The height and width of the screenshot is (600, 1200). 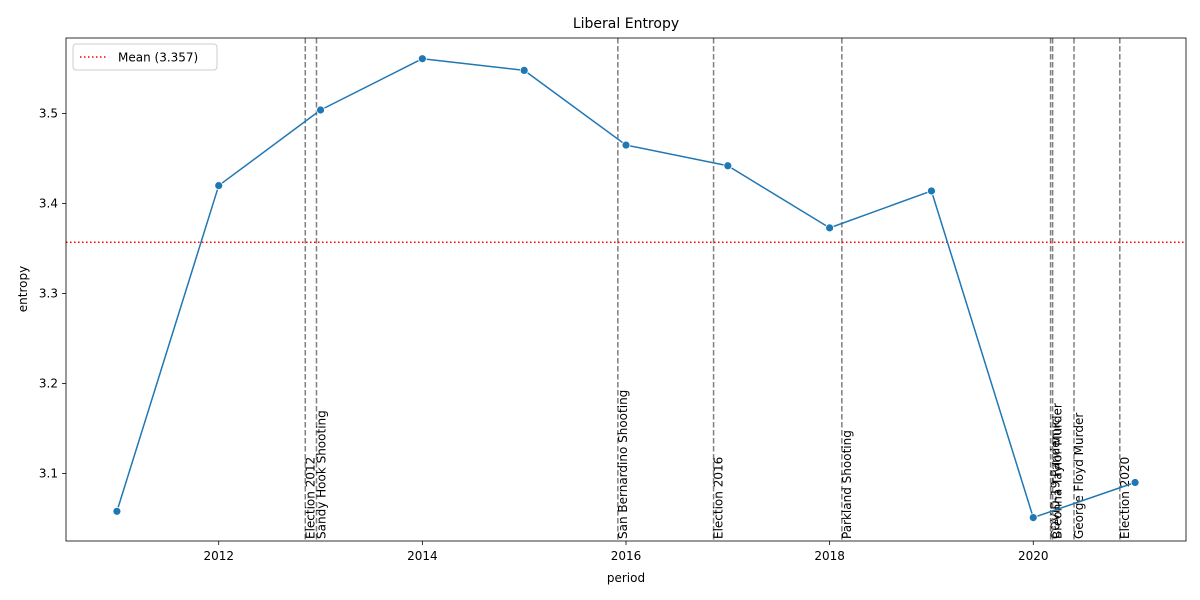 What do you see at coordinates (1058, 471) in the screenshot?
I see `event-label: Breonna Taylor Murder` at bounding box center [1058, 471].